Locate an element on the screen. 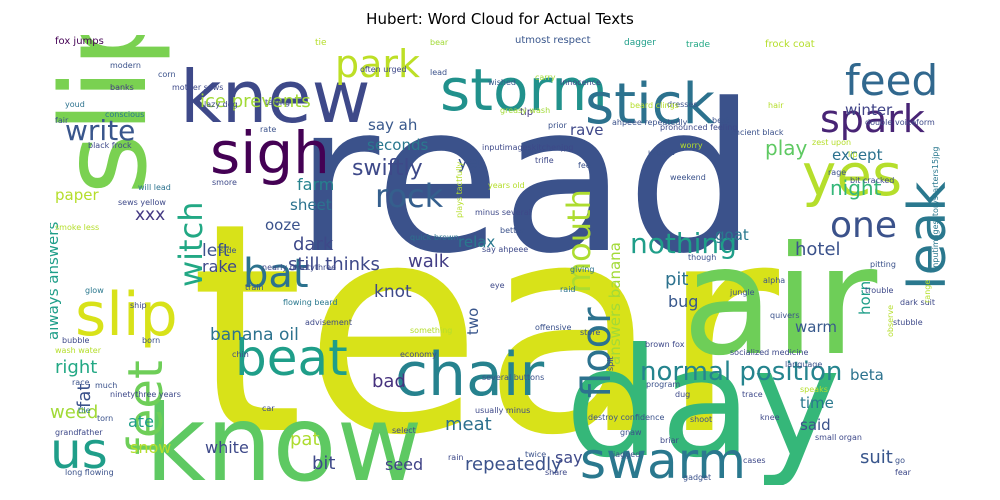  word-nothing: nothing is located at coordinates (683, 243).